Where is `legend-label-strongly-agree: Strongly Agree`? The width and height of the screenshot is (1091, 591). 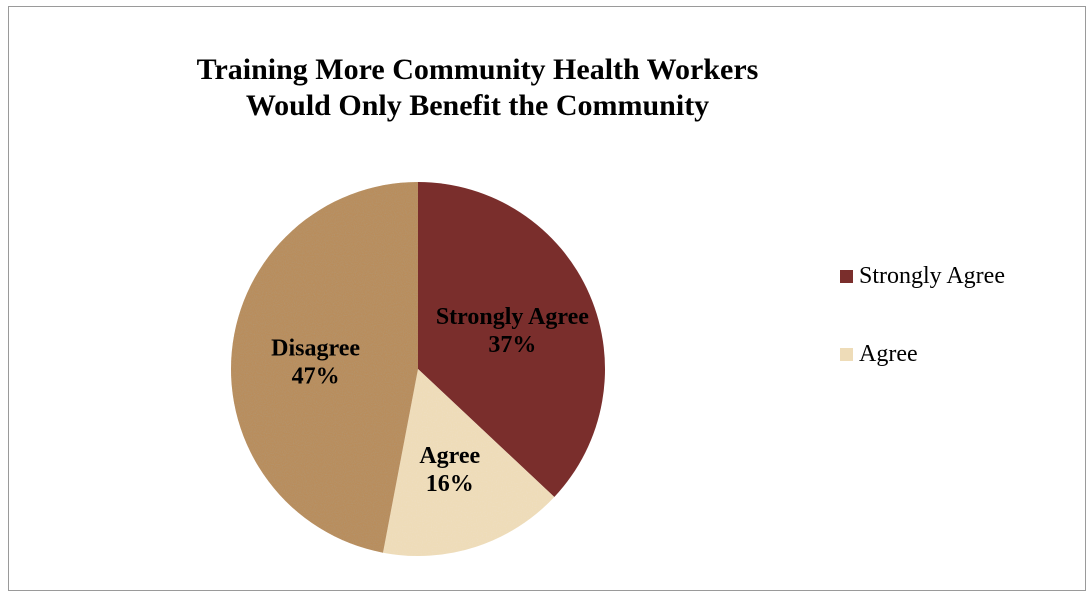
legend-label-strongly-agree: Strongly Agree is located at coordinates (932, 275).